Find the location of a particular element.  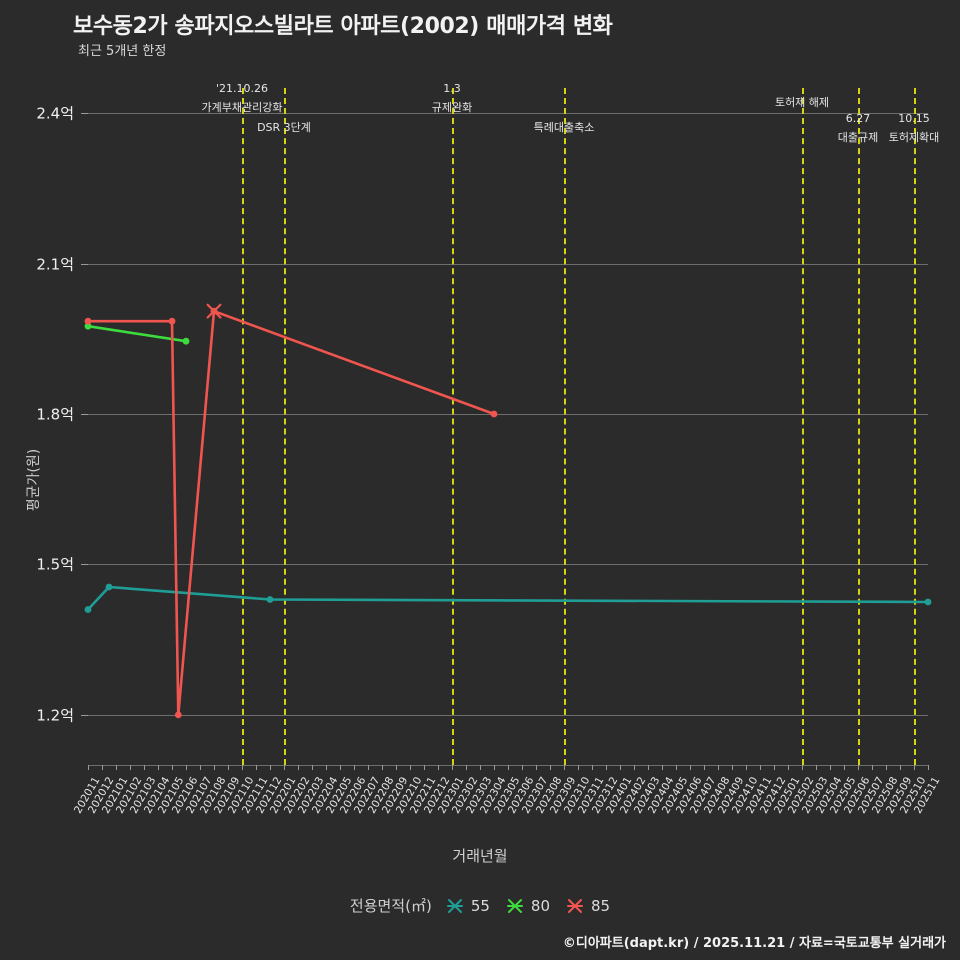

series-line is located at coordinates (137, 333).